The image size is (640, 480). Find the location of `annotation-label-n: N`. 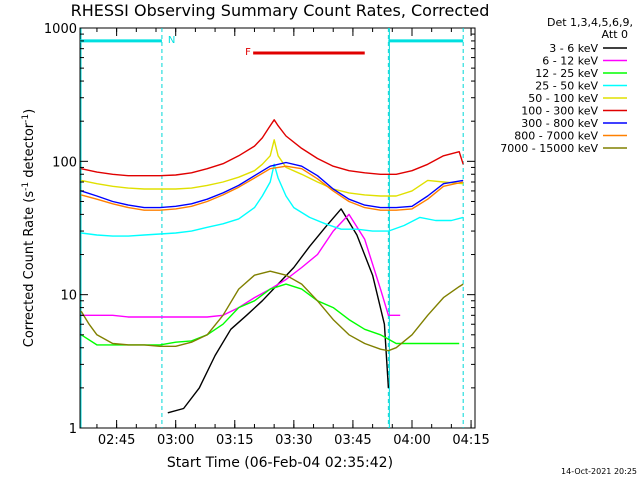

annotation-label-n: N is located at coordinates (171, 40).